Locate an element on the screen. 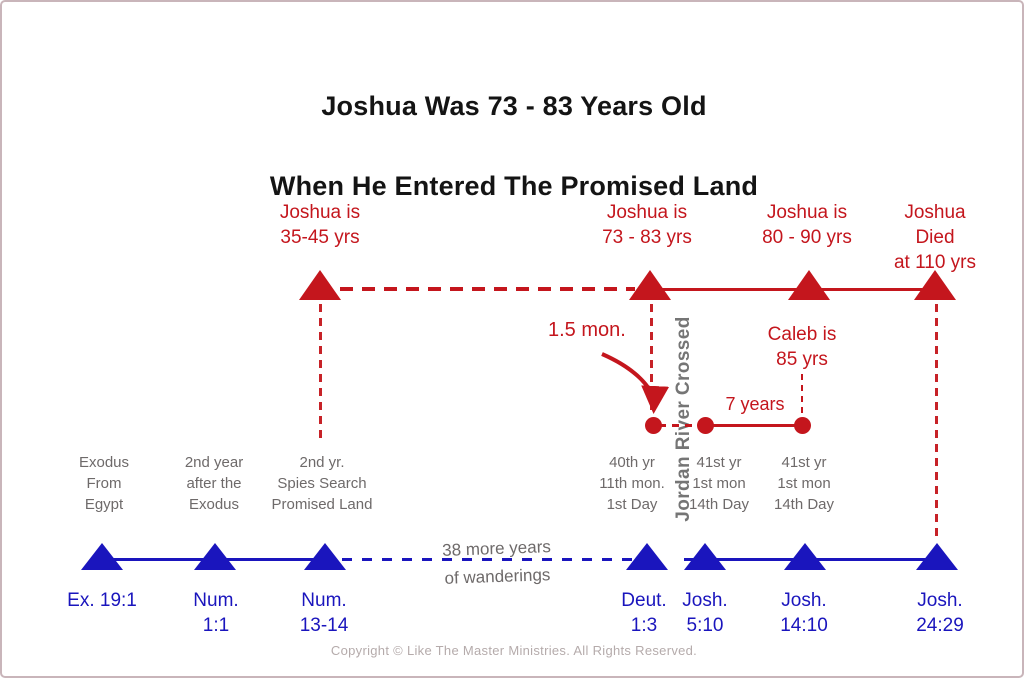 This screenshot has width=1024, height=678. ref-num-1-1: Num. 1:1 is located at coordinates (216, 613).